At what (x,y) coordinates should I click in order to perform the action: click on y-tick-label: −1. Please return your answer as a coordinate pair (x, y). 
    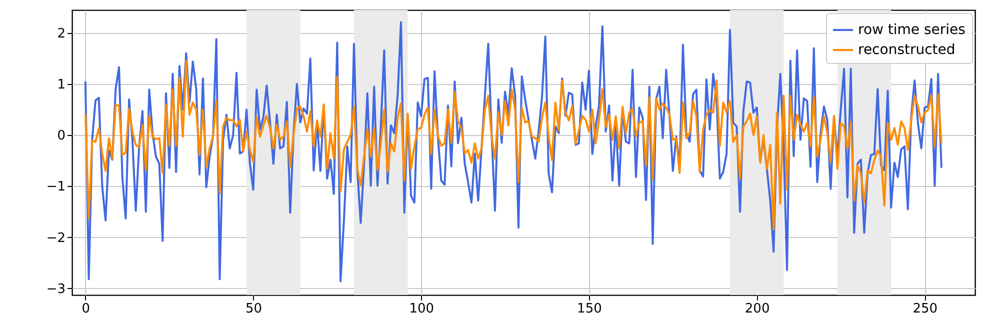
    Looking at the image, I should click on (56, 187).